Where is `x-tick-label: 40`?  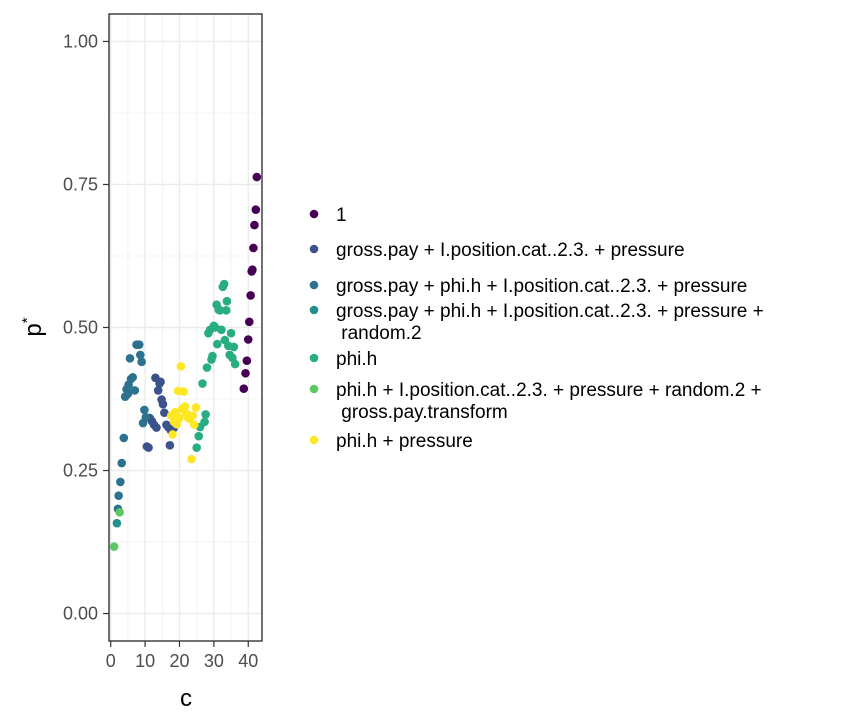
x-tick-label: 40 is located at coordinates (248, 661).